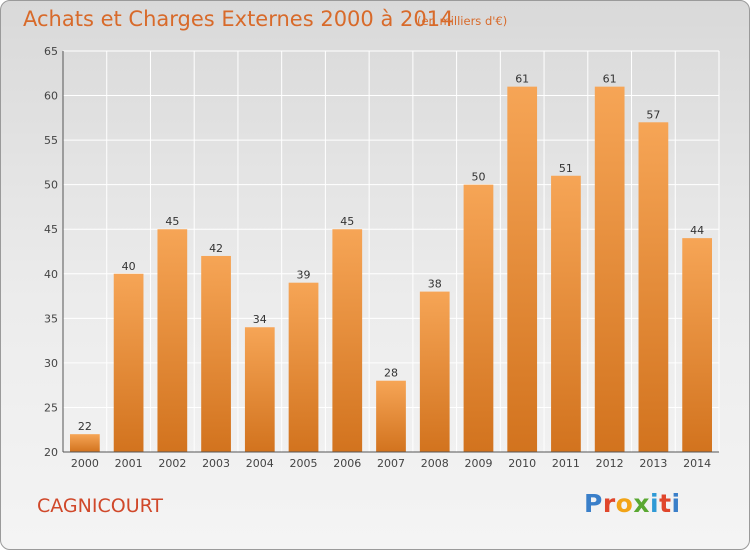 The height and width of the screenshot is (550, 750). I want to click on bar-2004, so click(259, 389).